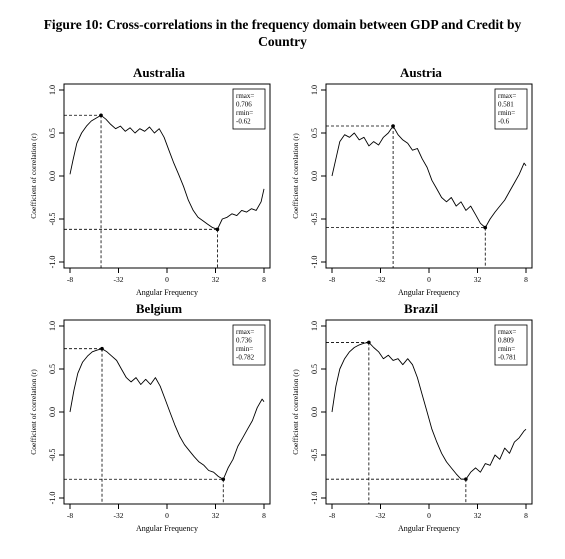  Describe the element at coordinates (159, 308) in the screenshot. I see `chart-title: Belgium` at that location.